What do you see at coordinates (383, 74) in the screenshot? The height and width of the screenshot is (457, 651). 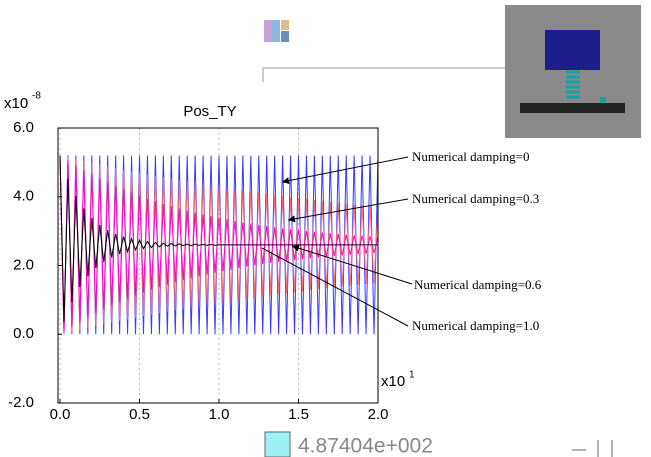 I see `panel-border` at bounding box center [383, 74].